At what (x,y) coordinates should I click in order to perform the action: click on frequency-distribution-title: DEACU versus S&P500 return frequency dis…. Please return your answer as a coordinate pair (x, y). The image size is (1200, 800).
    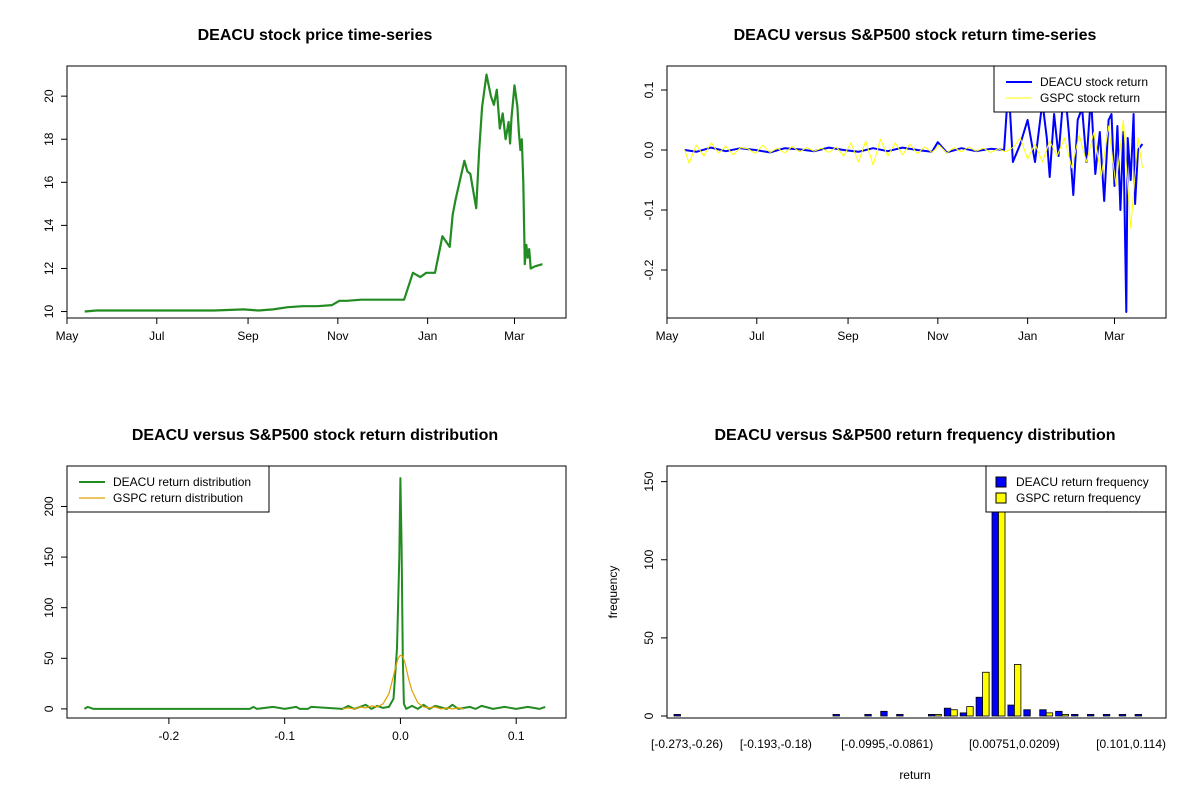
    Looking at the image, I should click on (915, 435).